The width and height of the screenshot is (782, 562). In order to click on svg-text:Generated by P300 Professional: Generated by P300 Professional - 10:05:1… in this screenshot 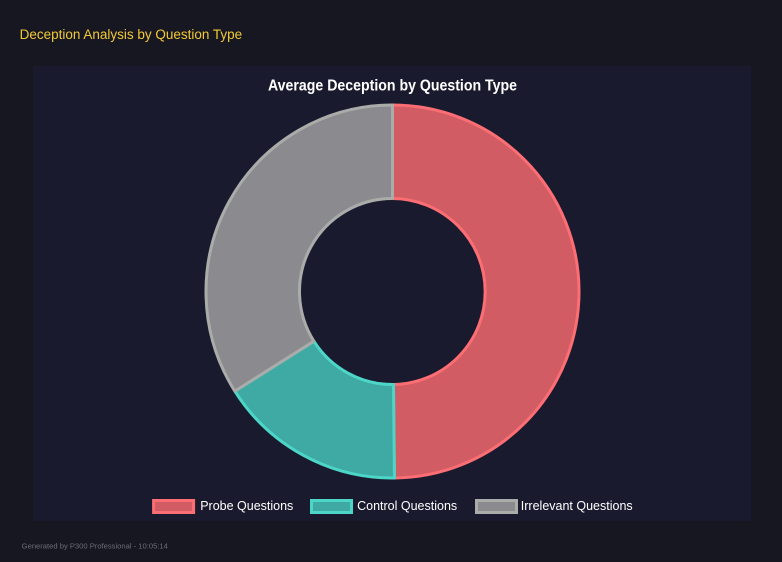, I will do `click(95, 545)`.